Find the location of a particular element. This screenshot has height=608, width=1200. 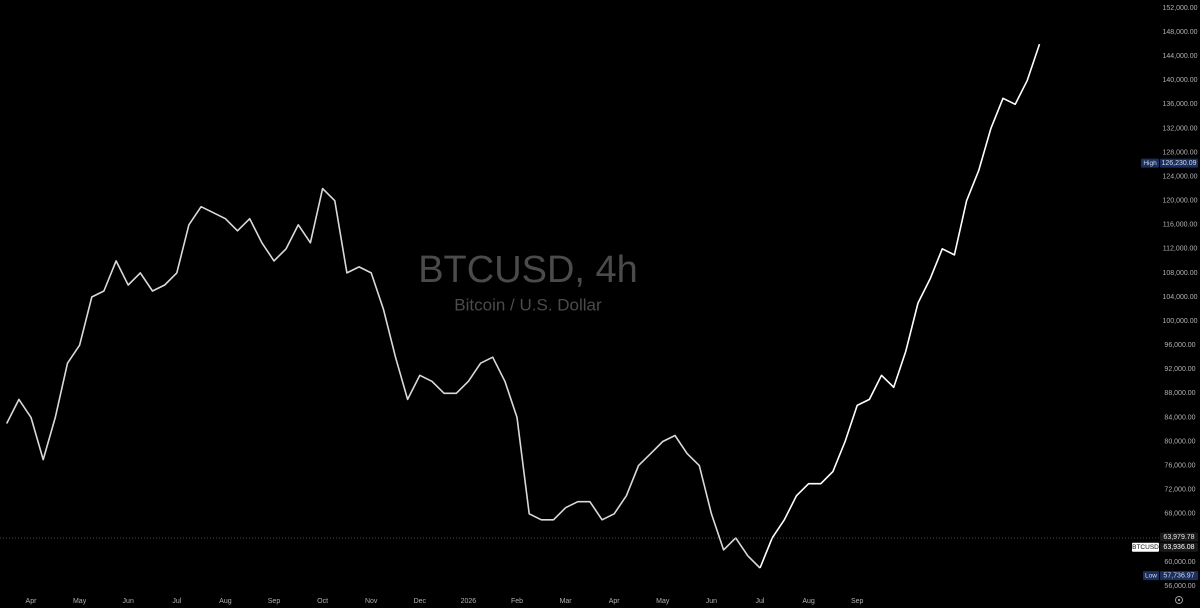

y-tick-label: 136,000.00 is located at coordinates (1179, 104).